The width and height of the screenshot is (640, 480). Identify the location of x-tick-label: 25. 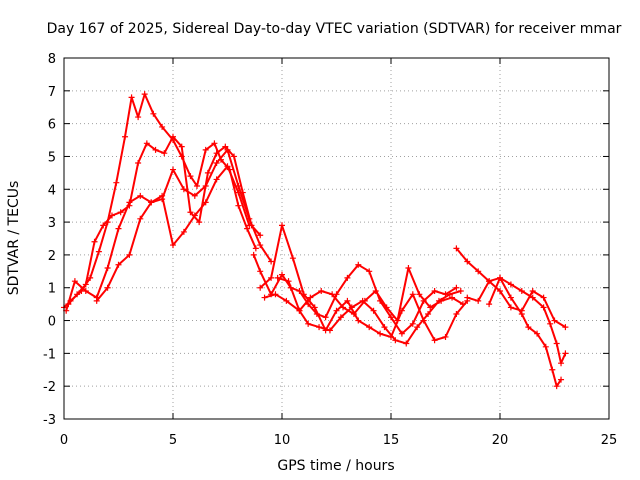
(609, 440).